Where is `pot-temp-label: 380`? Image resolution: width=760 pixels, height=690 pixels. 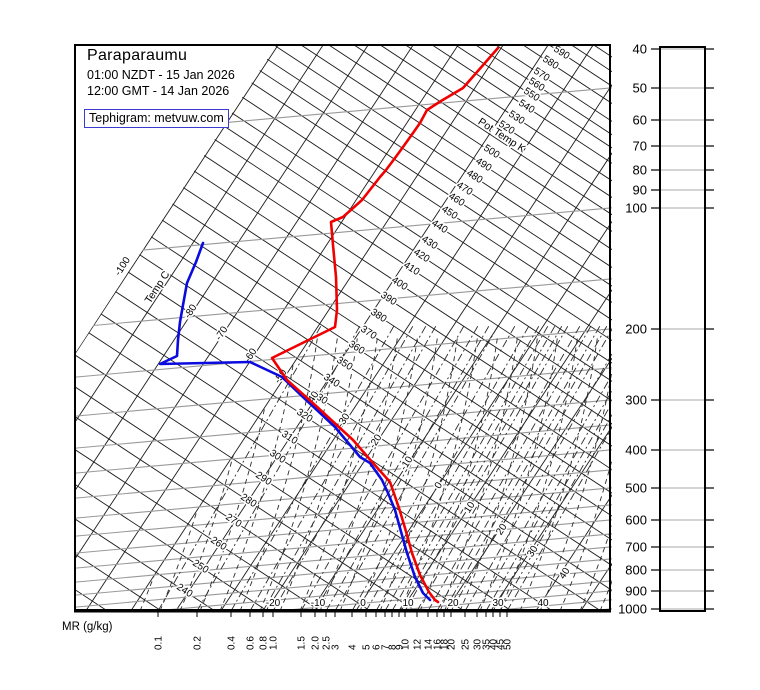 pot-temp-label: 380 is located at coordinates (378, 316).